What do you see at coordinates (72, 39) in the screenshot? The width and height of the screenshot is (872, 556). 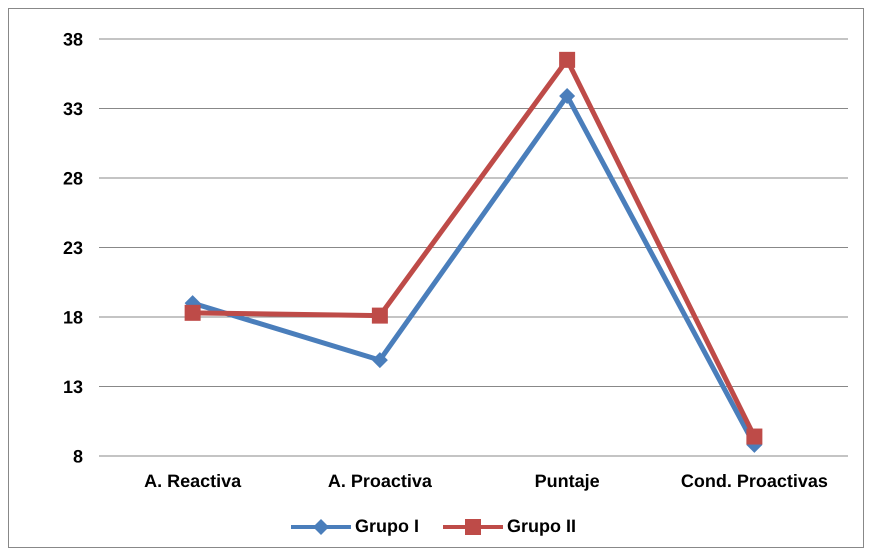 I see `y-tick-label: 38` at bounding box center [72, 39].